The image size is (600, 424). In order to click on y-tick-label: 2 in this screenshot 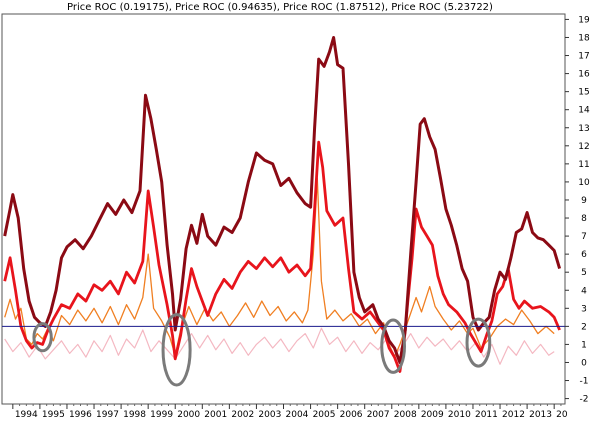, I will do `click(584, 327)`.